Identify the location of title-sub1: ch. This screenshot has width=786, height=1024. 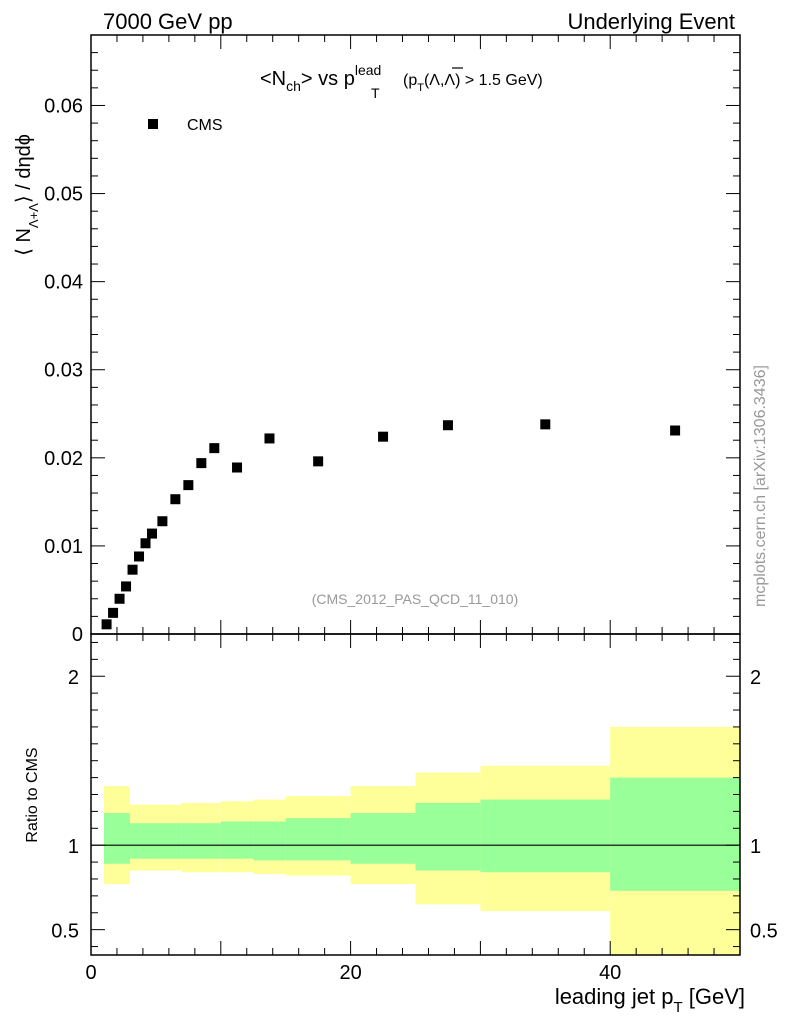
(293, 86).